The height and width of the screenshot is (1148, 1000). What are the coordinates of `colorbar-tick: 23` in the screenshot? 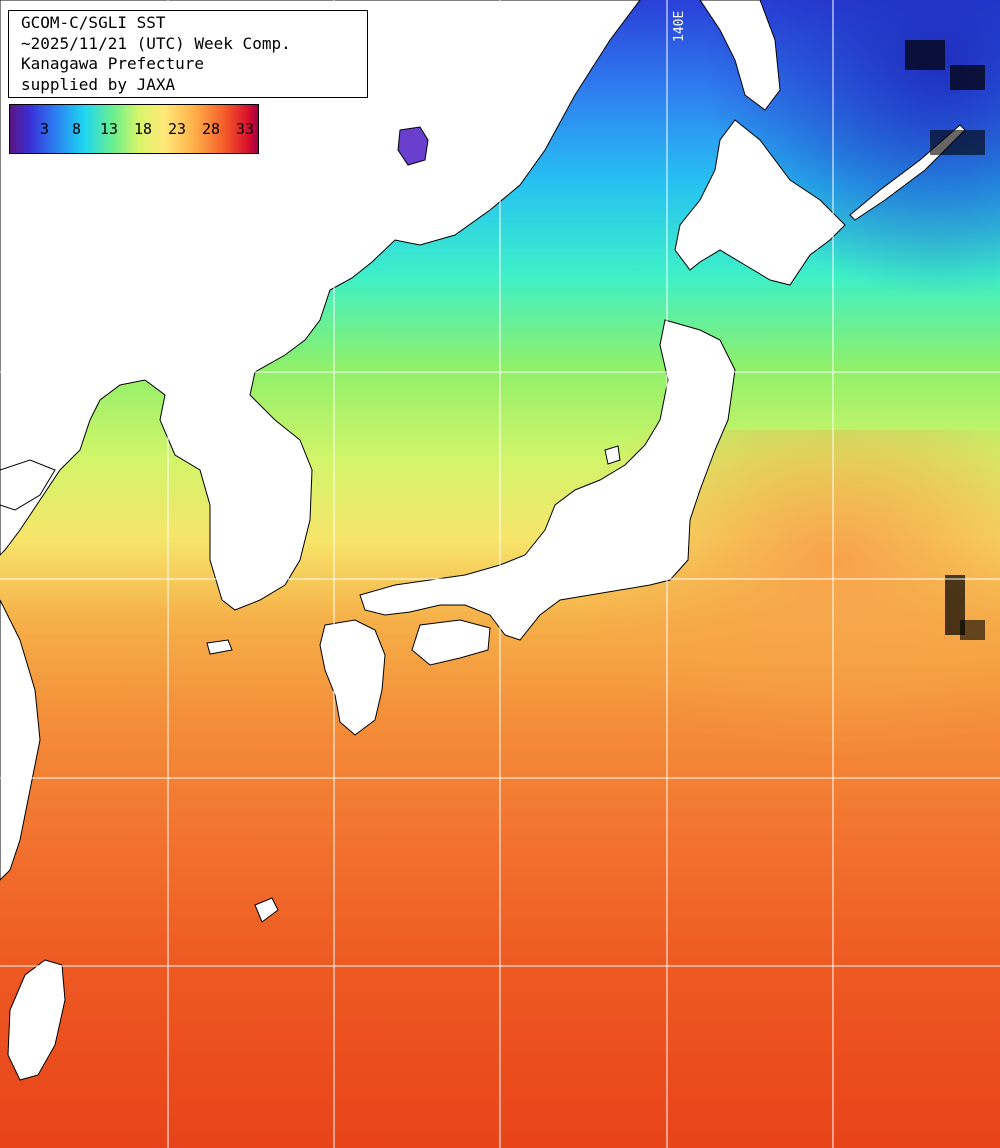 It's located at (177, 129).